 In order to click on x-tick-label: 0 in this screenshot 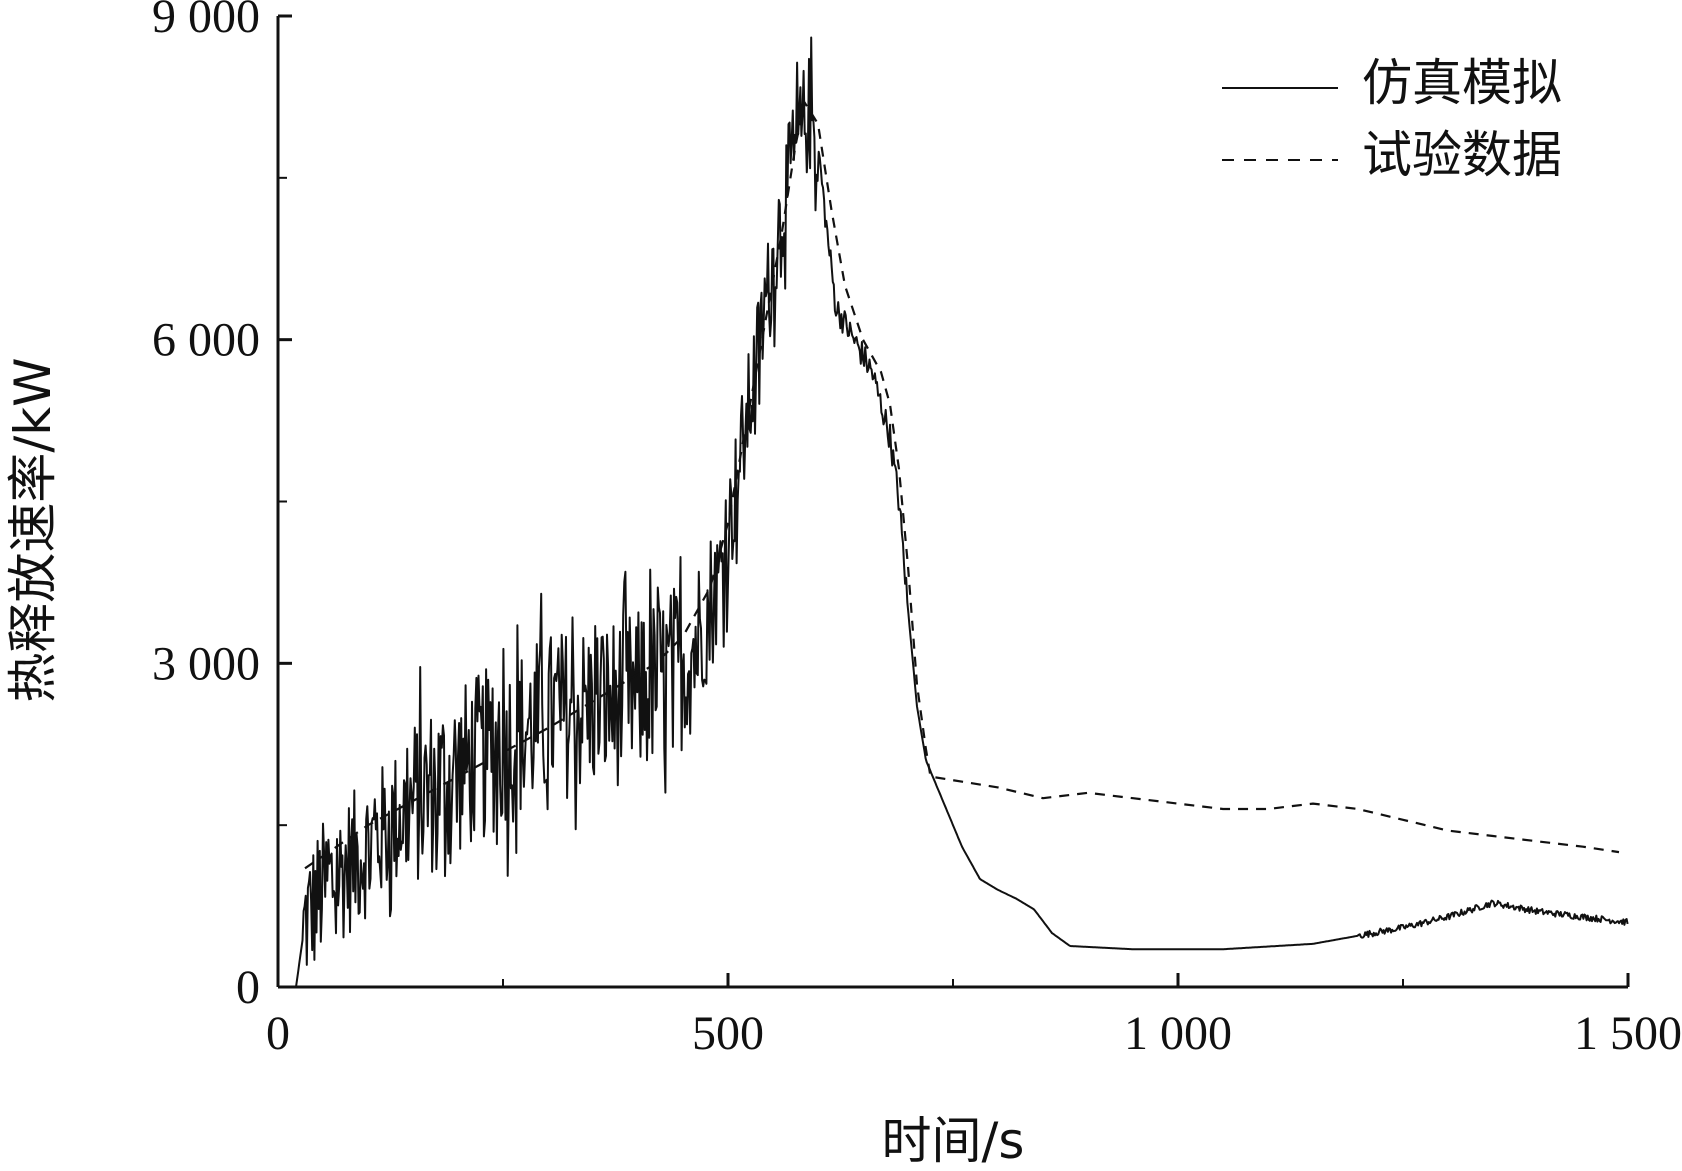, I will do `click(278, 1033)`.